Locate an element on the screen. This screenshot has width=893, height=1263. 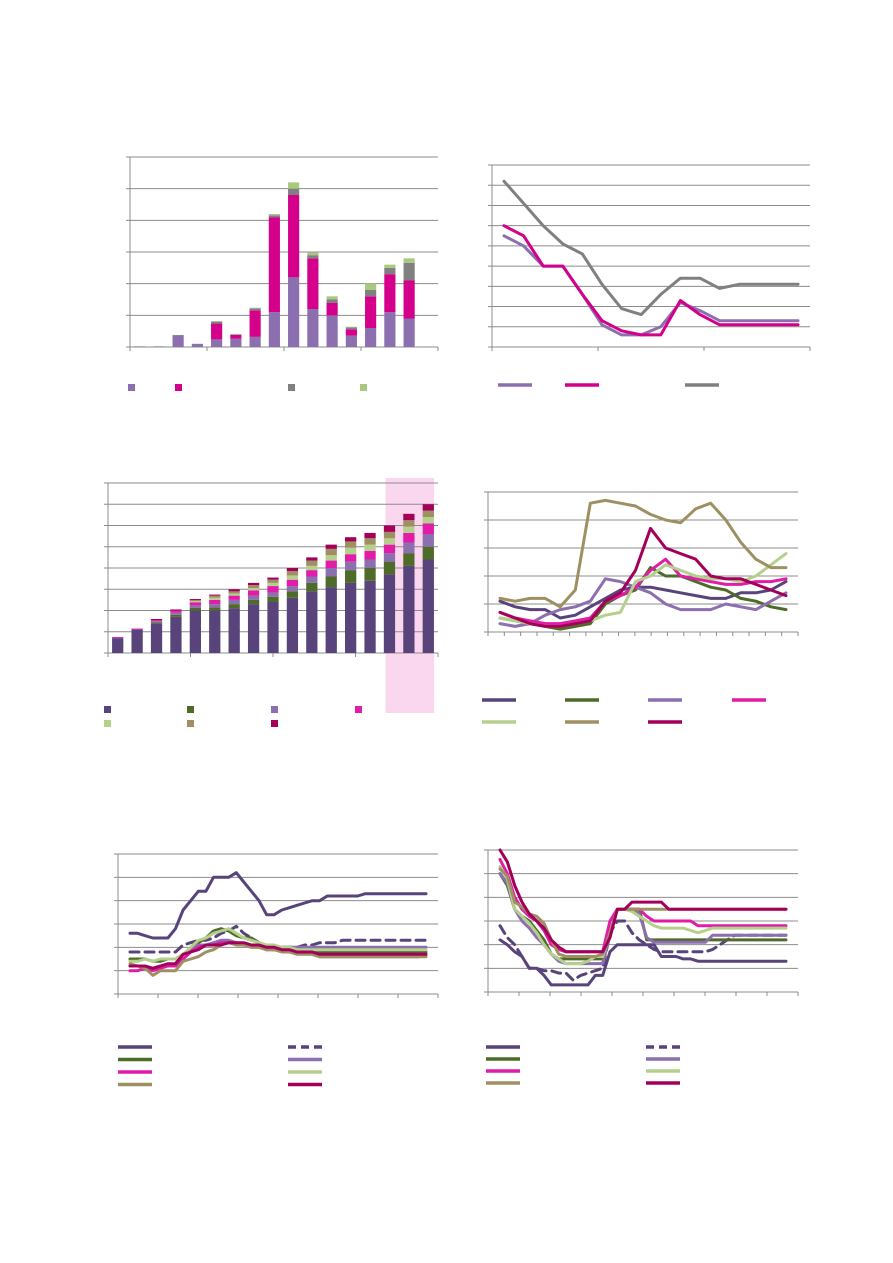
chart-3-panel is located at coordinates (270, 605).